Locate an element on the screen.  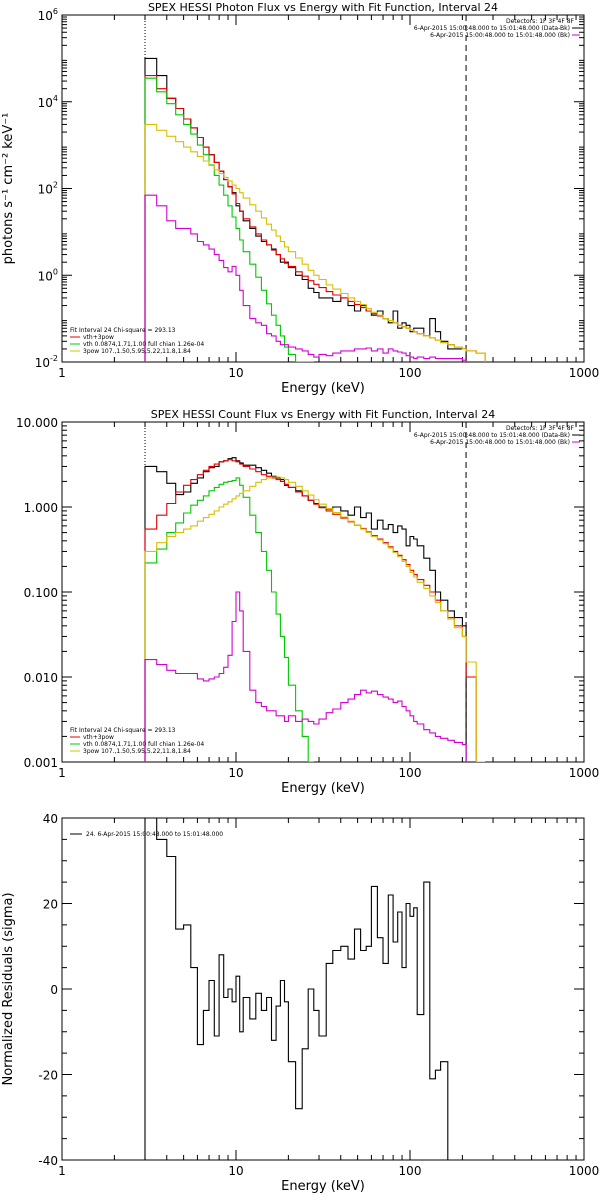
y-tick-label: 10⁴ is located at coordinates (48, 102).